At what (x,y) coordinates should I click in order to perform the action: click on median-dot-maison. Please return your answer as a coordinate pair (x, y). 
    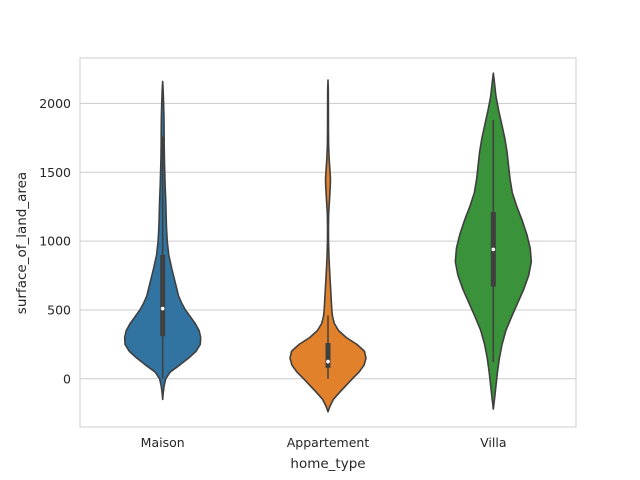
    Looking at the image, I should click on (162, 308).